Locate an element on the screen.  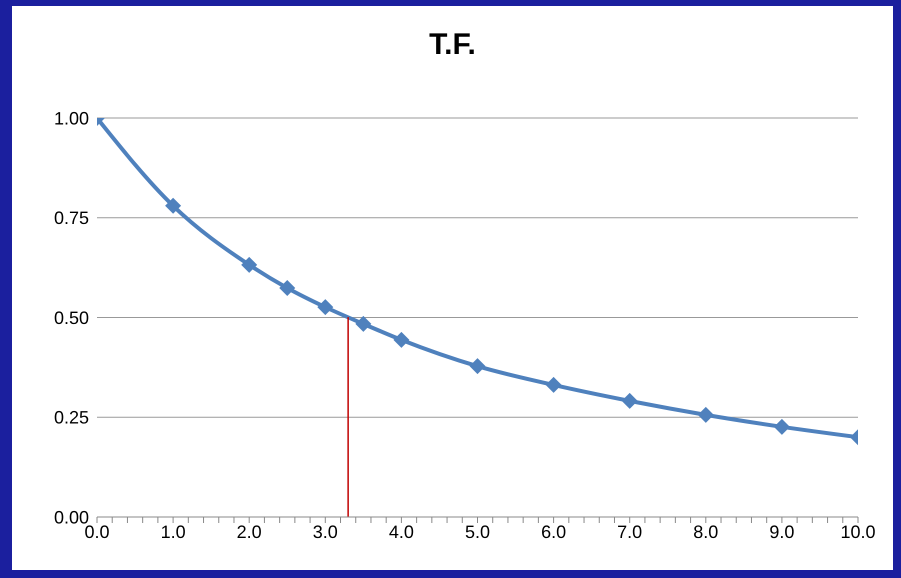
x-tick-label: 9.0 is located at coordinates (781, 532).